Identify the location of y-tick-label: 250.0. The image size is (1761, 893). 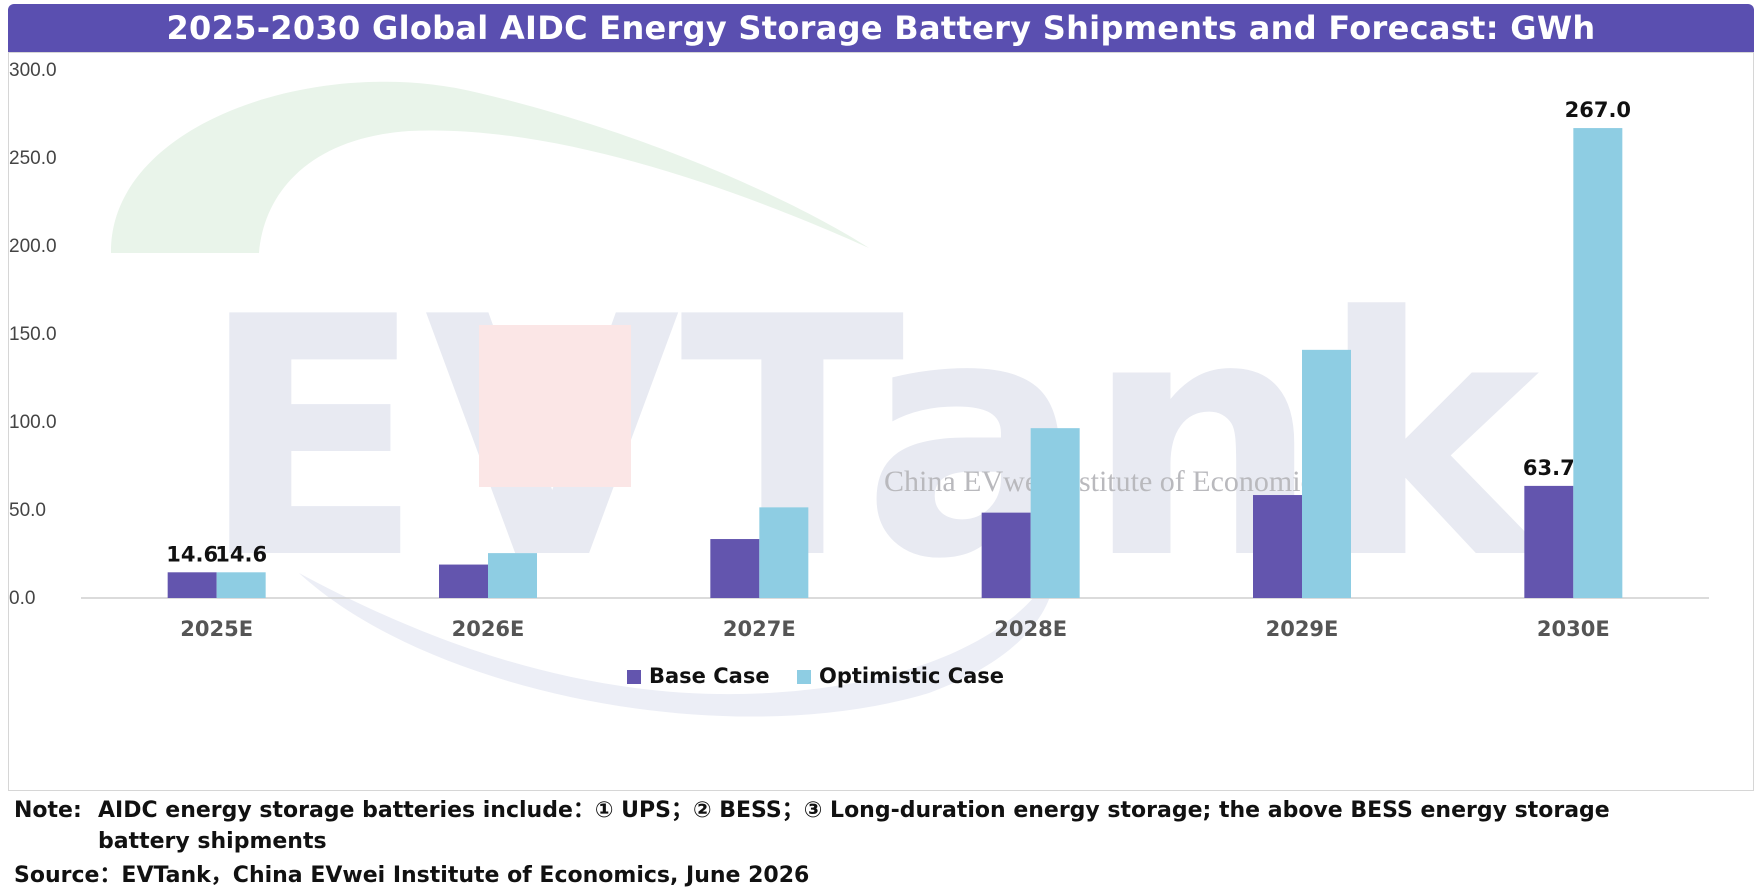
(33, 158).